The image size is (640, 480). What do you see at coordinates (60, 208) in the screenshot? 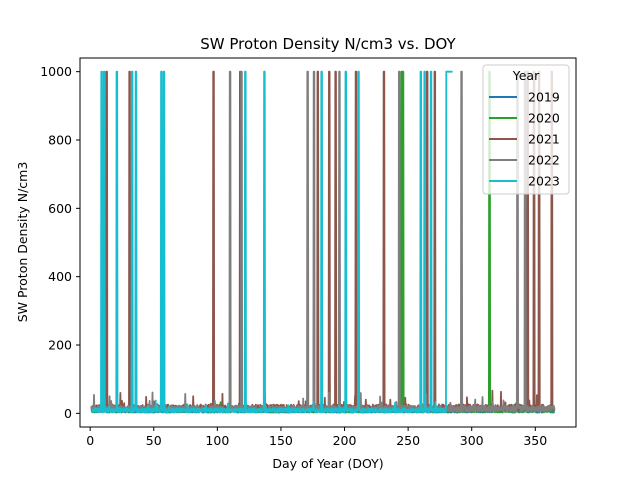
I see `y-tick-label: 600` at bounding box center [60, 208].